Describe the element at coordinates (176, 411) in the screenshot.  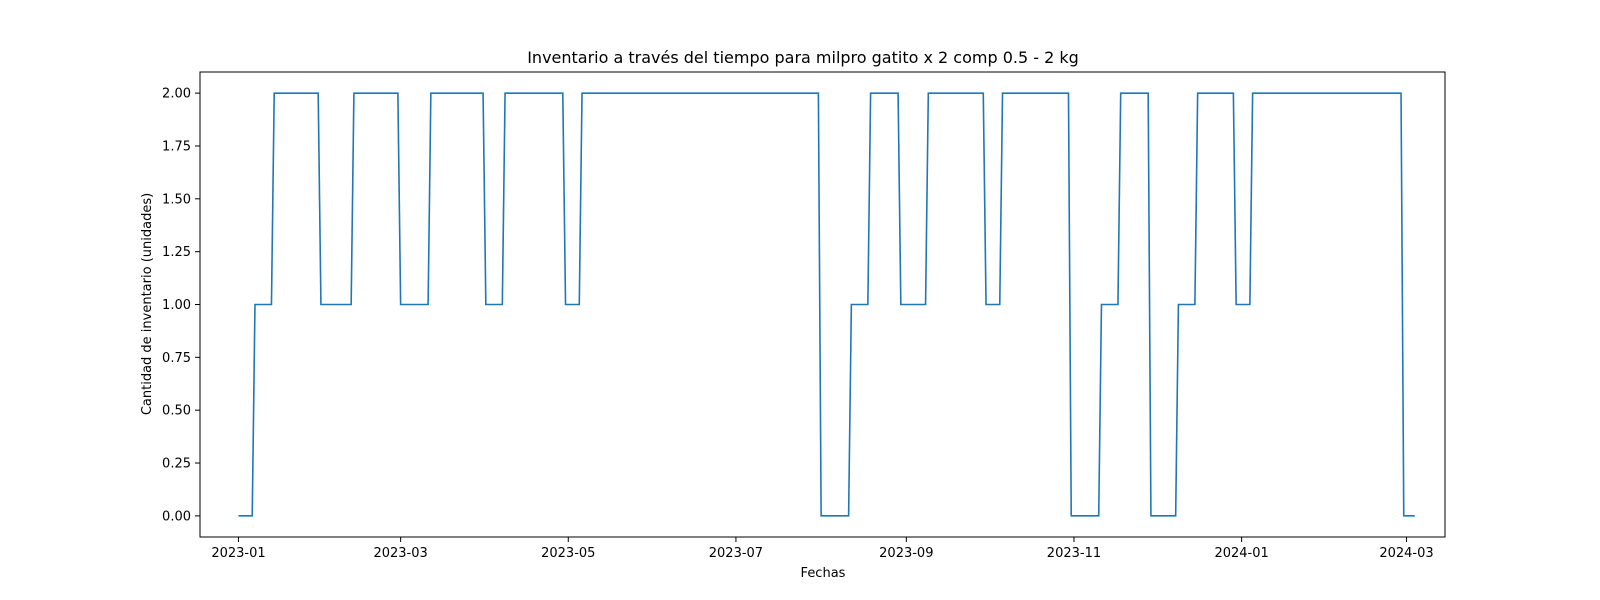
I see `y-tick-label: 0.50` at that location.